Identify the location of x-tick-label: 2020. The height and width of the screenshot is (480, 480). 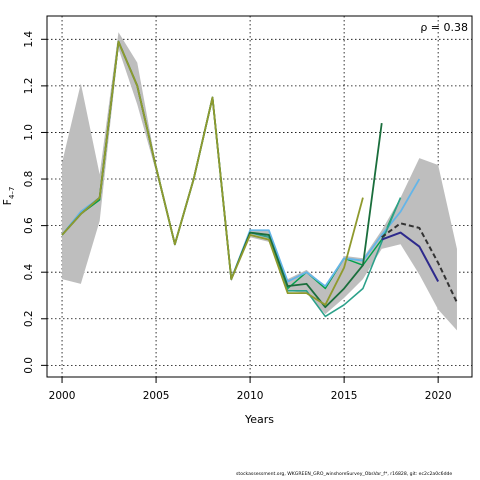
(438, 396).